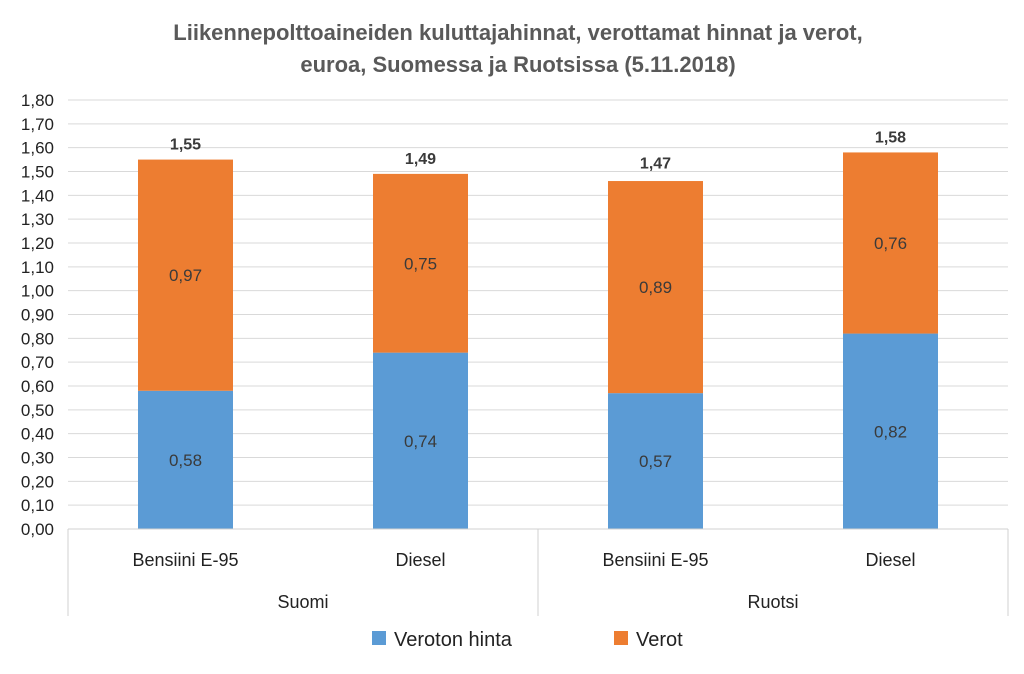 The image size is (1024, 674). I want to click on data-label: 0,75, so click(420, 263).